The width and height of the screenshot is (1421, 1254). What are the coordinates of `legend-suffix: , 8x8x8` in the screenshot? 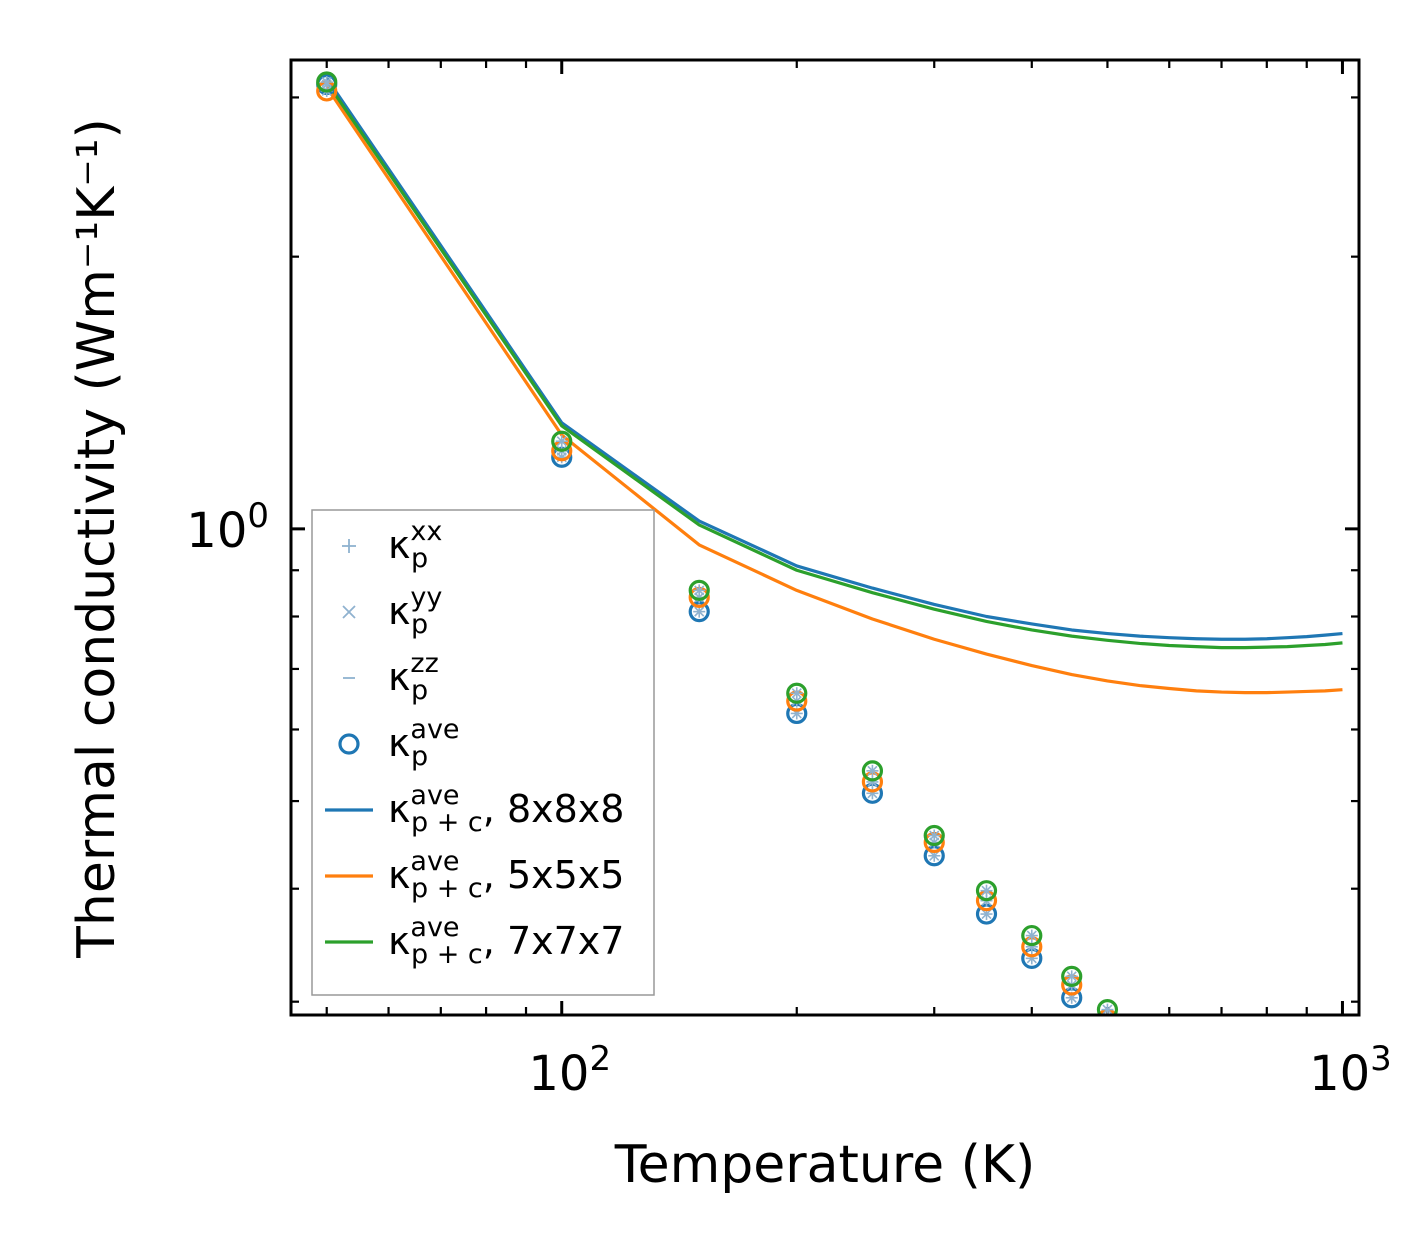 It's located at (554, 809).